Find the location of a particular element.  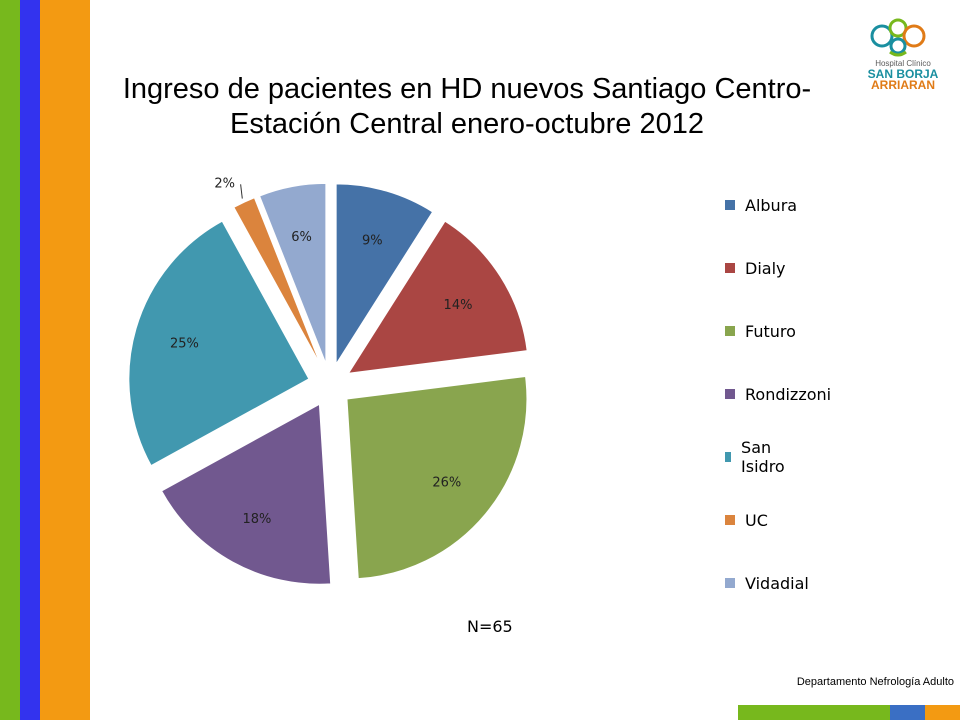

legend-item-rondizzoni: Rondizzoni is located at coordinates (778, 394).